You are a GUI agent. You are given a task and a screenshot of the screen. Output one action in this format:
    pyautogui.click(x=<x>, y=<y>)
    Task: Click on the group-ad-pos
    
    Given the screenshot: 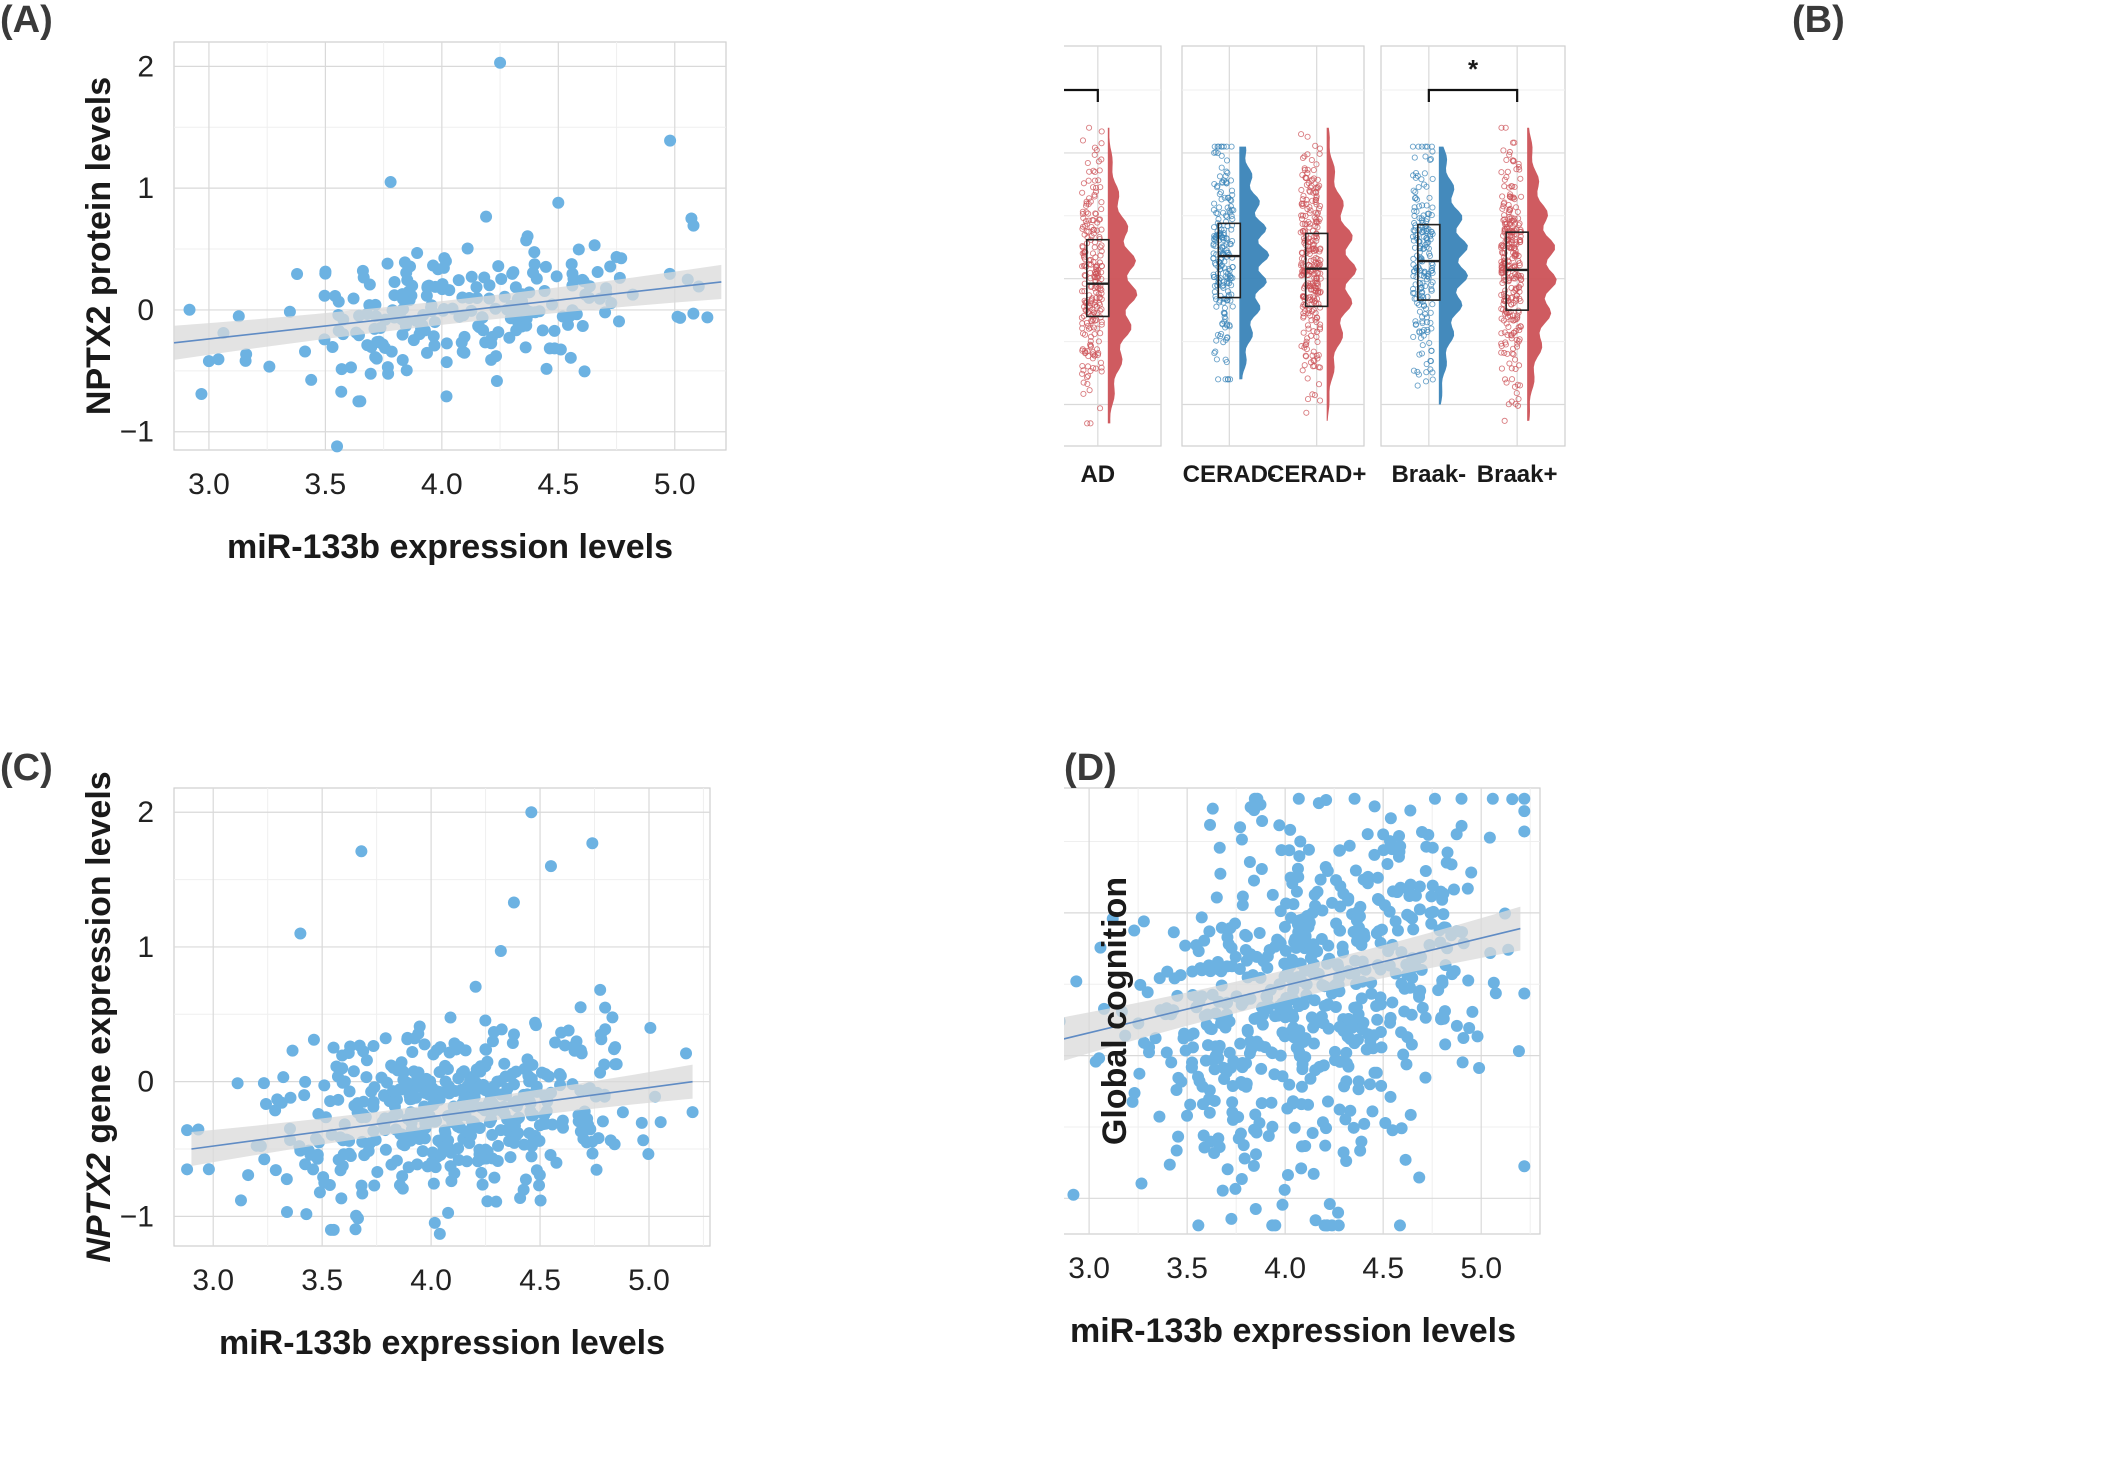 What is the action you would take?
    pyautogui.click(x=1108, y=275)
    